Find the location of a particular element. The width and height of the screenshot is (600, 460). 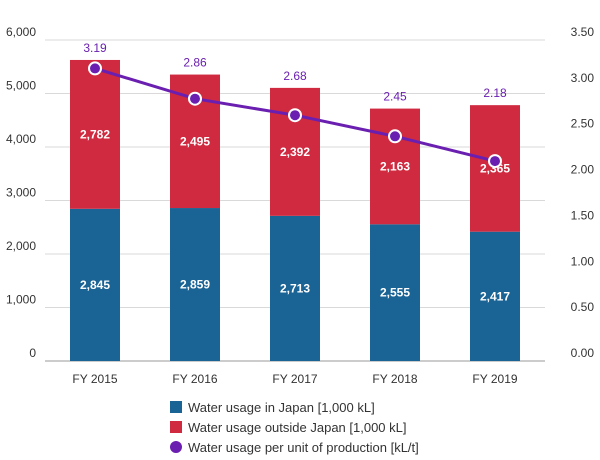

bar-value-label: 2,417 is located at coordinates (495, 296).